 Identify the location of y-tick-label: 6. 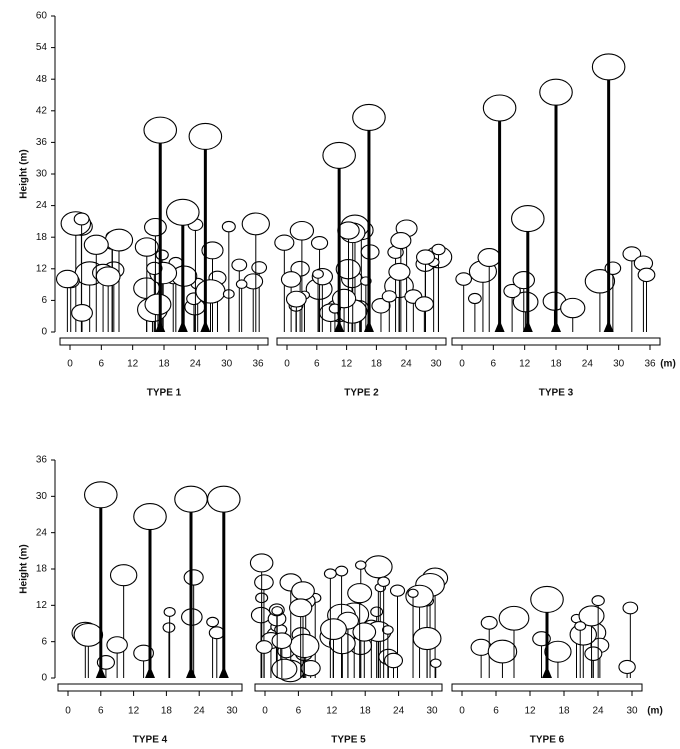
(44, 300).